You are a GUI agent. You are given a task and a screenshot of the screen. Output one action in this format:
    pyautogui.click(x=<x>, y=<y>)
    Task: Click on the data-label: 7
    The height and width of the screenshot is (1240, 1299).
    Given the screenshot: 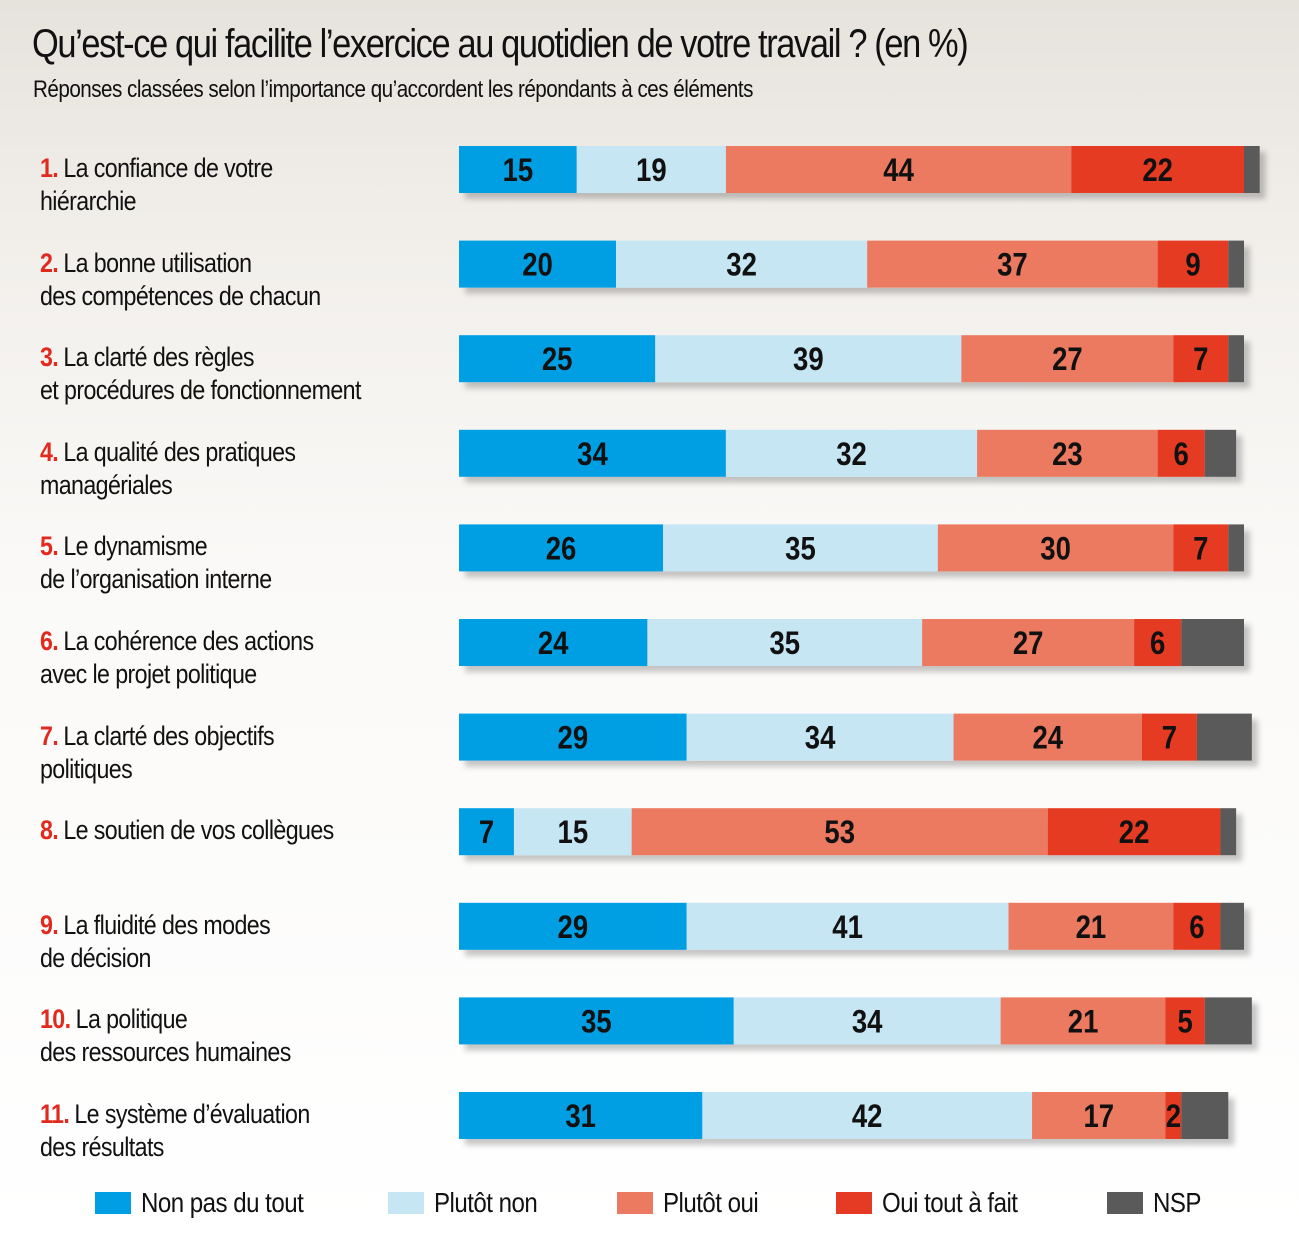 What is the action you would take?
    pyautogui.click(x=1200, y=549)
    